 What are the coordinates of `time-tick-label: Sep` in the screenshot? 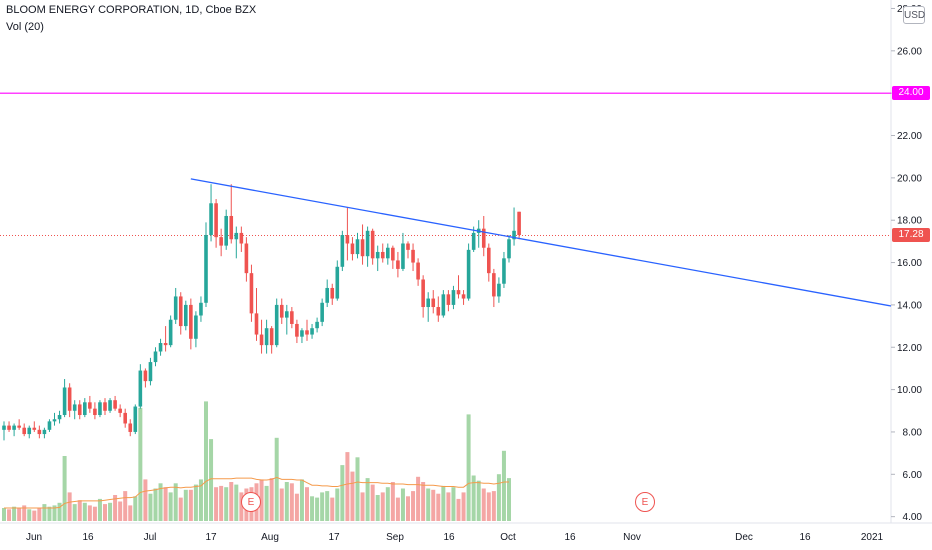 It's located at (395, 537).